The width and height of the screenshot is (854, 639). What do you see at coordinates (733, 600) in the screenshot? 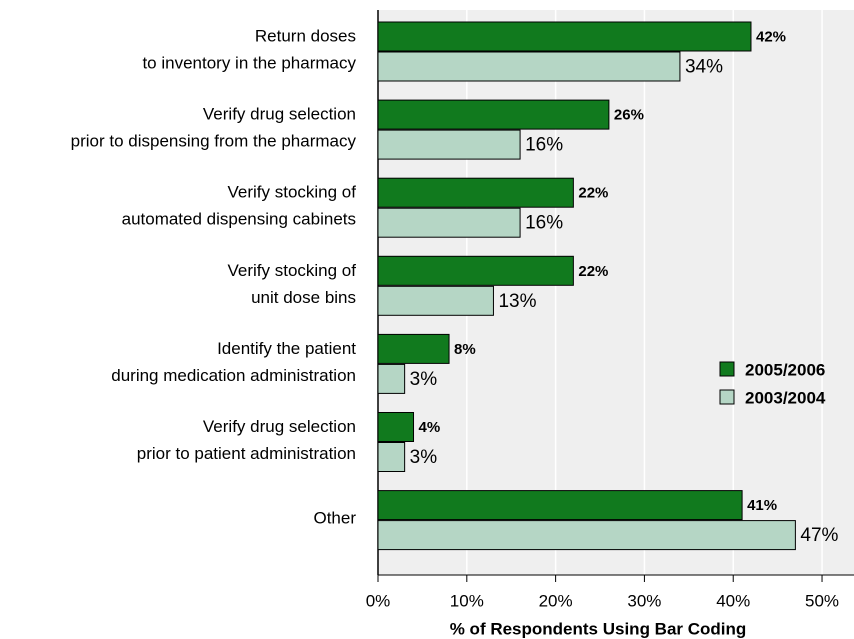
I see `x-tick-label: 40%` at bounding box center [733, 600].